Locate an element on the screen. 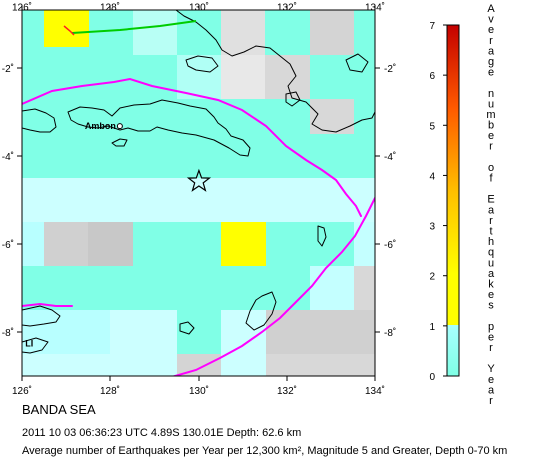 This screenshot has height=461, width=544. new-guinea-coast is located at coordinates (275, 71).